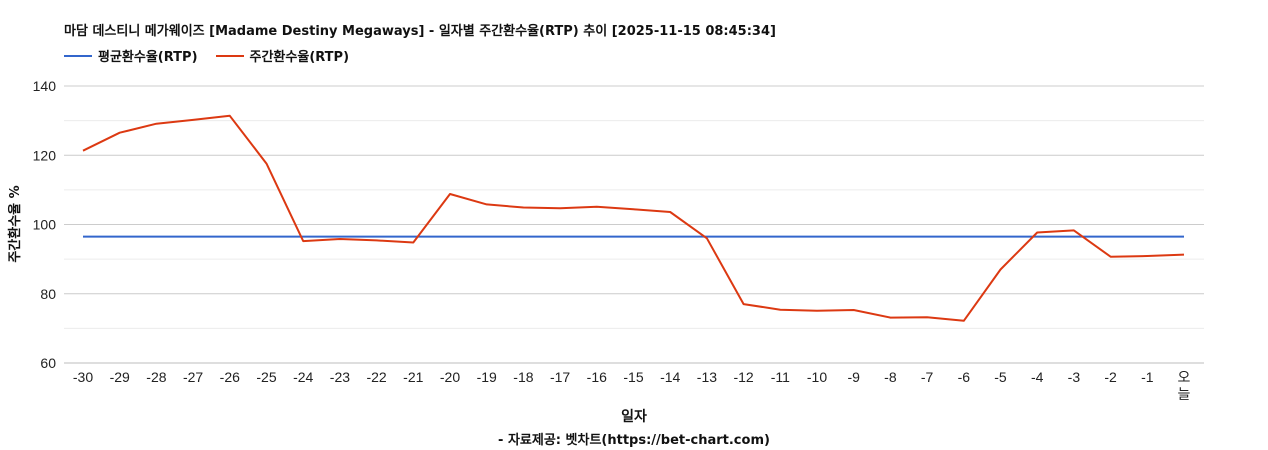 Image resolution: width=1268 pixels, height=450 pixels. What do you see at coordinates (890, 377) in the screenshot?
I see `x-tick-label: -8` at bounding box center [890, 377].